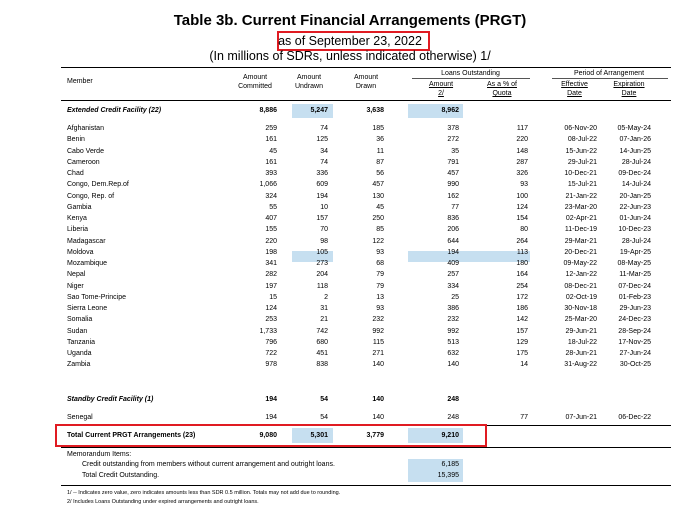 This screenshot has width=700, height=525. I want to click on as-of-date: as of September 23, 2022, so click(350, 41).